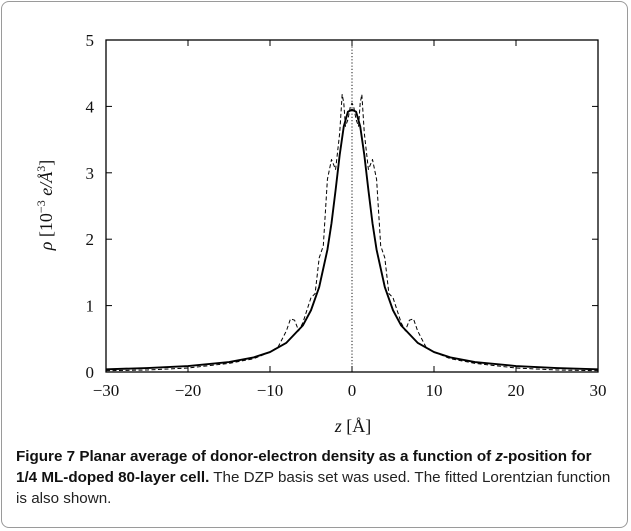 This screenshot has height=531, width=631. What do you see at coordinates (353, 426) in the screenshot?
I see `x-axis-label: z [Å]` at bounding box center [353, 426].